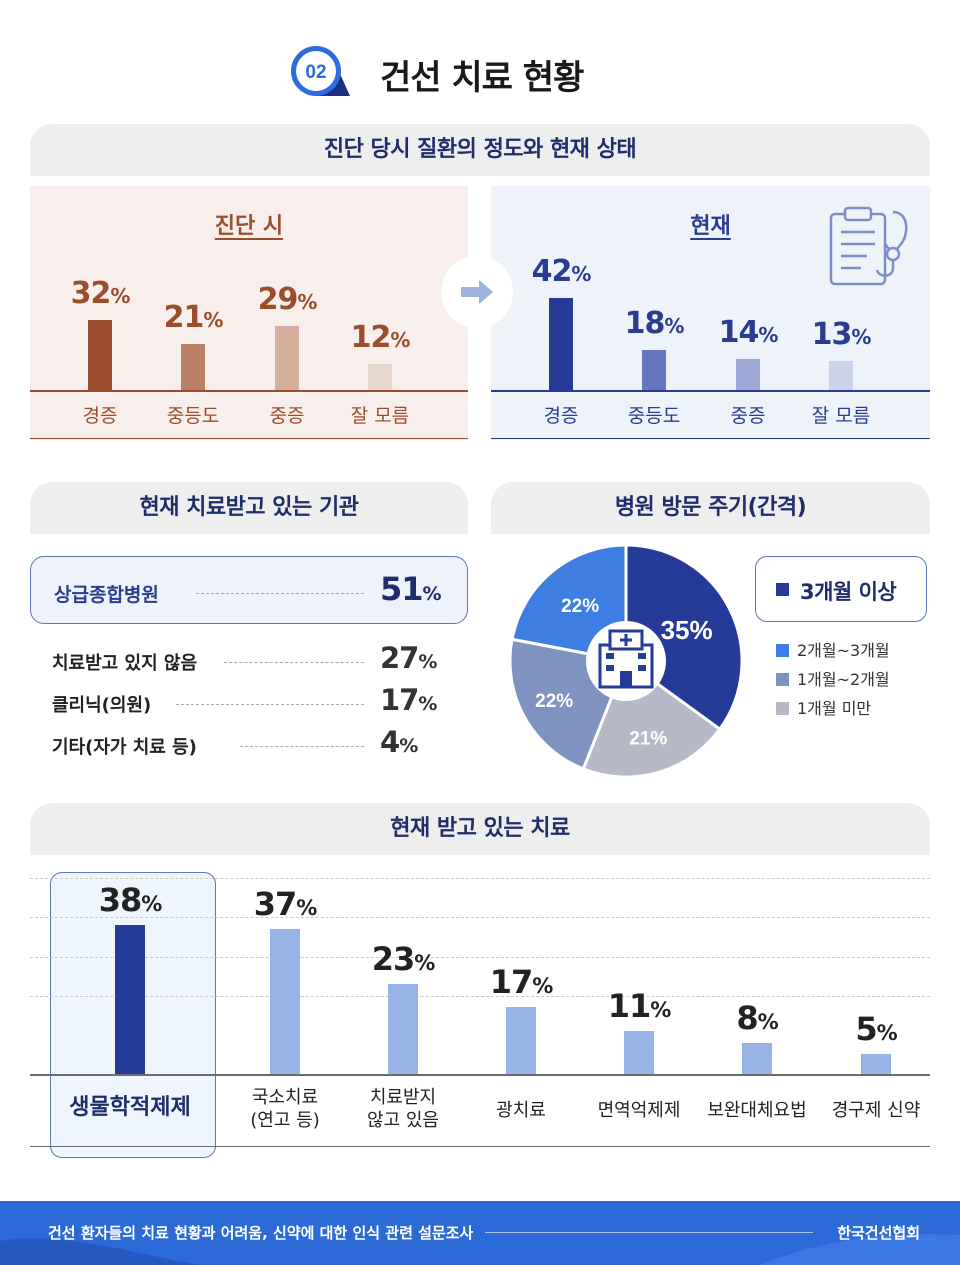 The width and height of the screenshot is (960, 1265). I want to click on bar-category-label: 중증, so click(287, 416).